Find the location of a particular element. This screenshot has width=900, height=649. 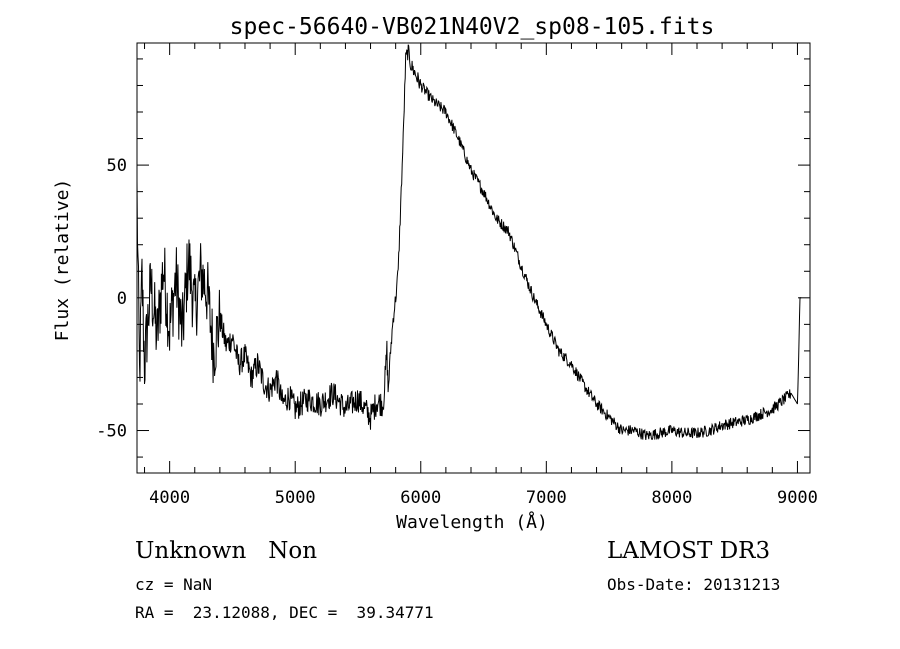

redshift-label: cz = NaN is located at coordinates (174, 584).